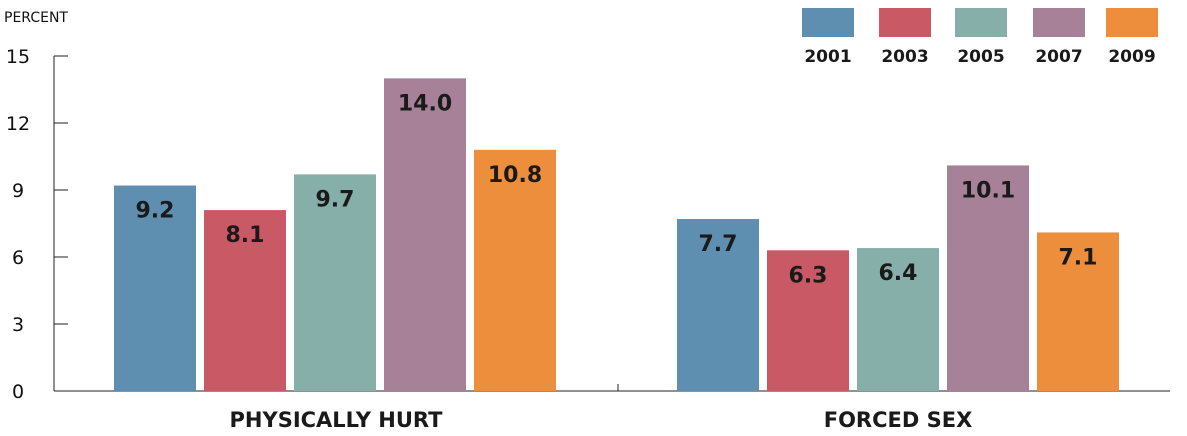 The width and height of the screenshot is (1187, 436). What do you see at coordinates (898, 319) in the screenshot?
I see `bar-2005-forced-sex` at bounding box center [898, 319].